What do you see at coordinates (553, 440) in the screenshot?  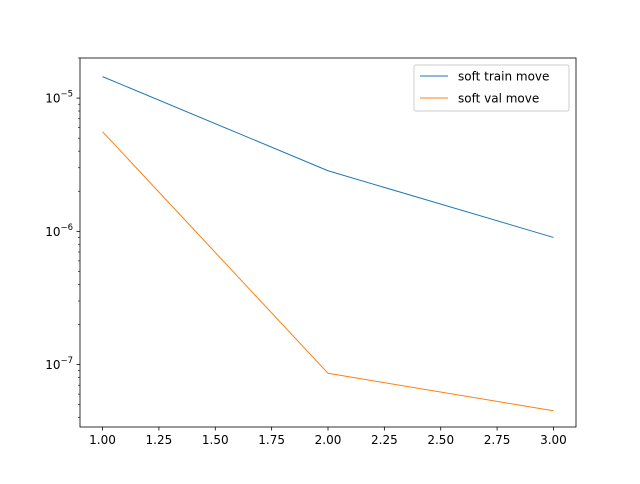 I see `x-tick-label: 3.00` at bounding box center [553, 440].